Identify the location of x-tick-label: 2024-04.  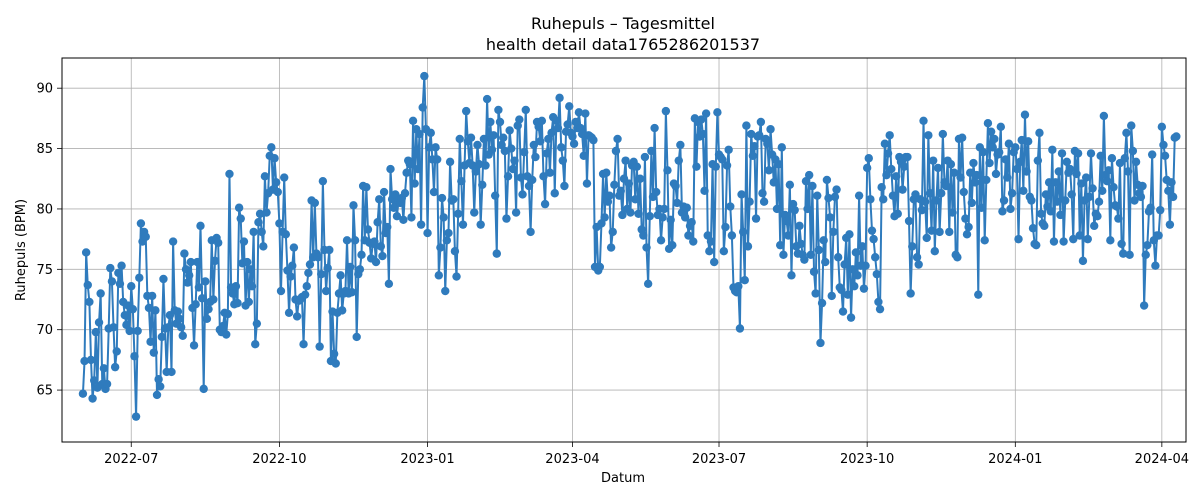
(1162, 459).